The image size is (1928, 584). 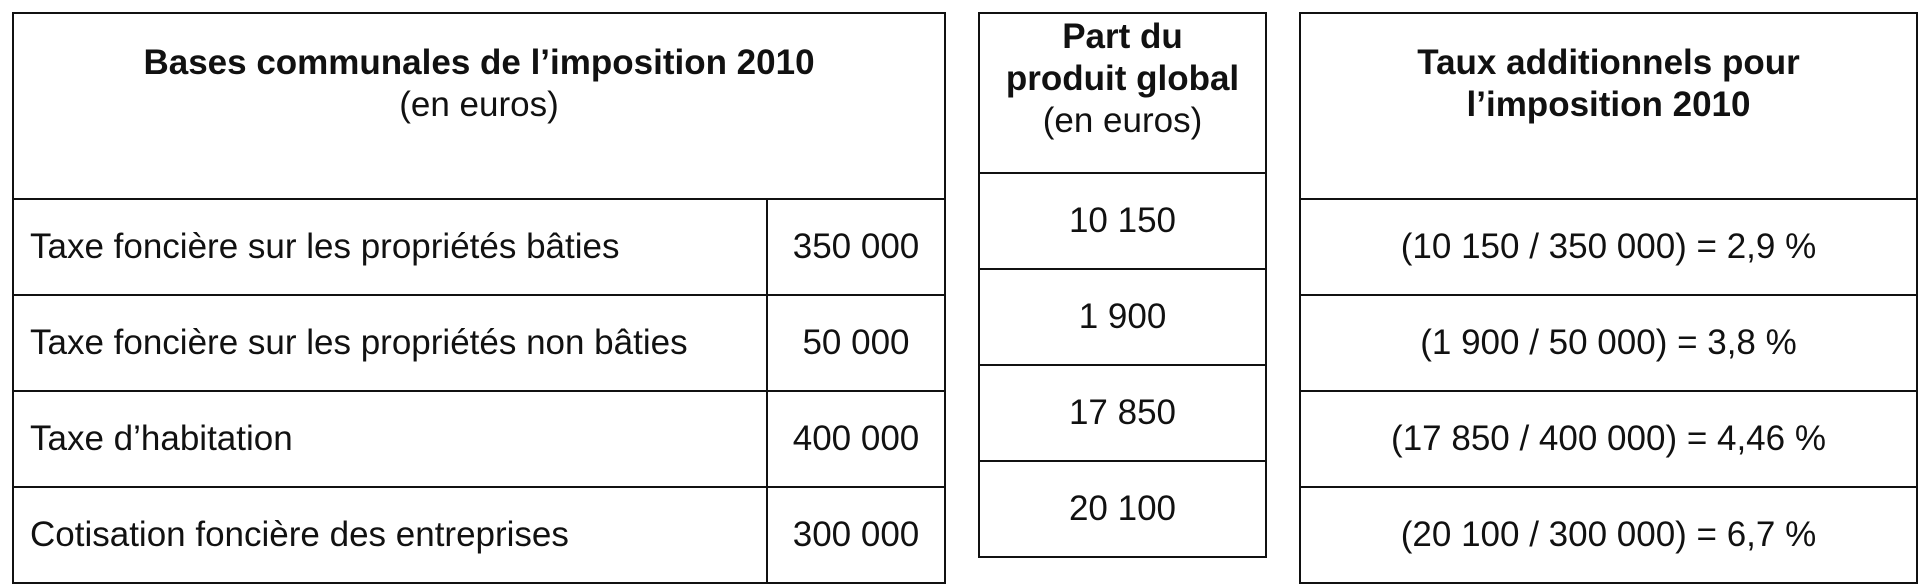 What do you see at coordinates (856, 343) in the screenshot?
I see `tax-base-value: 50 000` at bounding box center [856, 343].